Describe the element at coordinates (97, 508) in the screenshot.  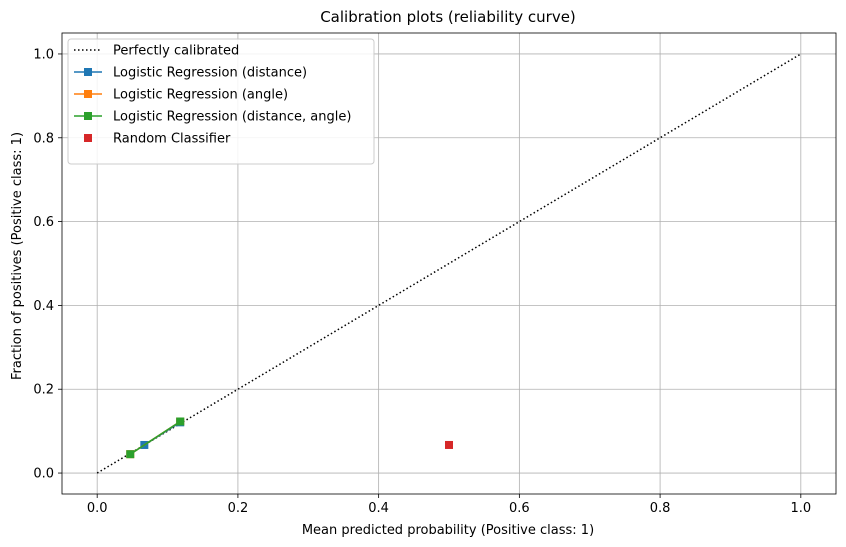
I see `x-tick-label: 0.0` at that location.